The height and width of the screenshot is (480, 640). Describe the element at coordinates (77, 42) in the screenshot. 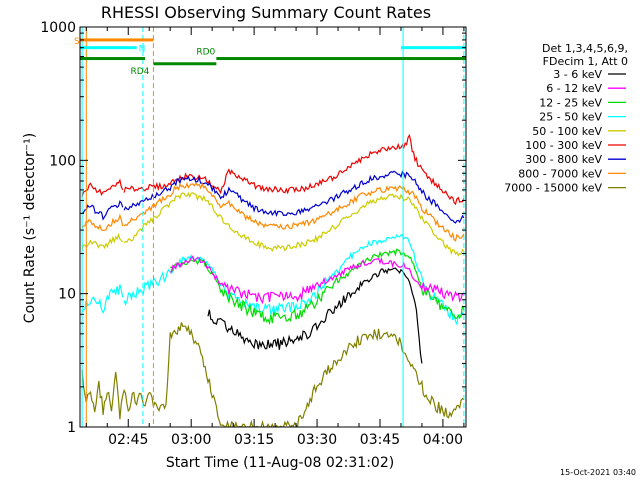

I see `flag-label: S` at that location.